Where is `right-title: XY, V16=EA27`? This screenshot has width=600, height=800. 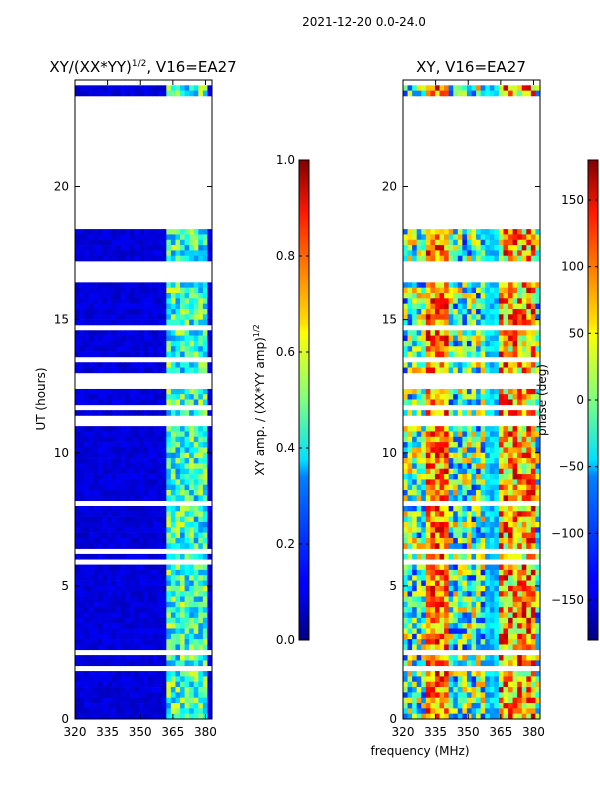 right-title: XY, V16=EA27 is located at coordinates (471, 67).